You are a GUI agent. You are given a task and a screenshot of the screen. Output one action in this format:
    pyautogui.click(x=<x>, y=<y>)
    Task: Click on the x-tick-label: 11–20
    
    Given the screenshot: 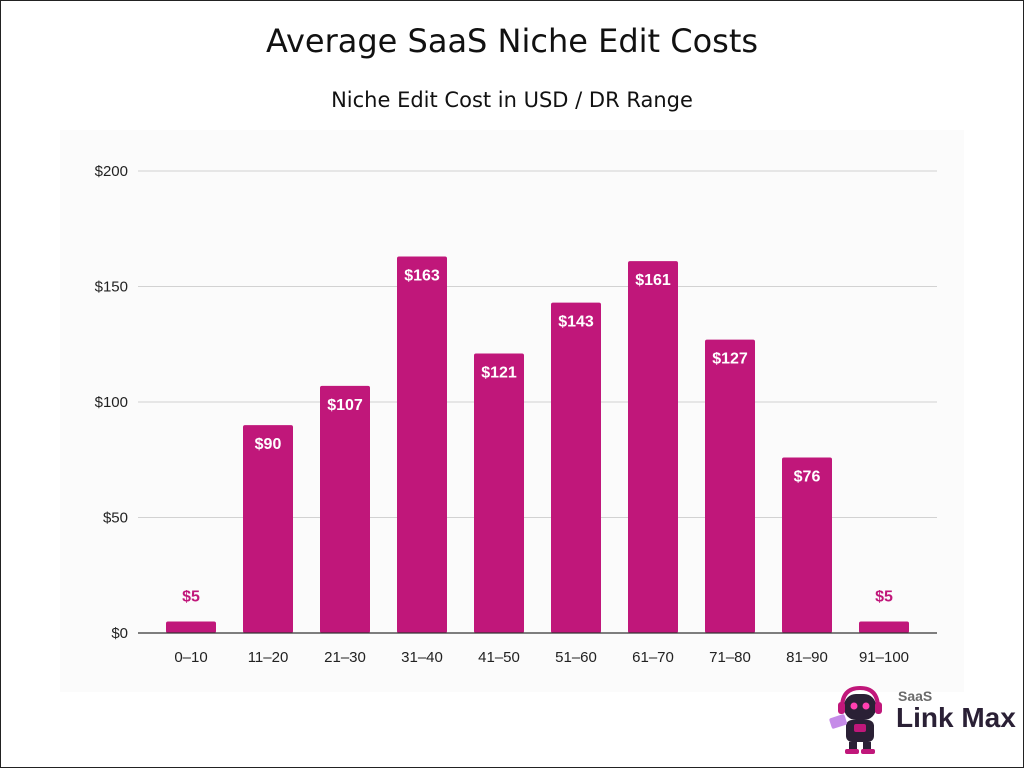 What is the action you would take?
    pyautogui.click(x=268, y=657)
    